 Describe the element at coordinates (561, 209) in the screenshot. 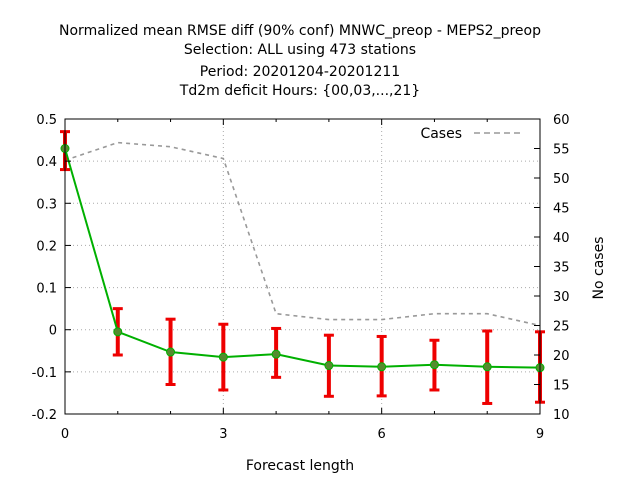

I see `y2-tick-label: 45` at that location.